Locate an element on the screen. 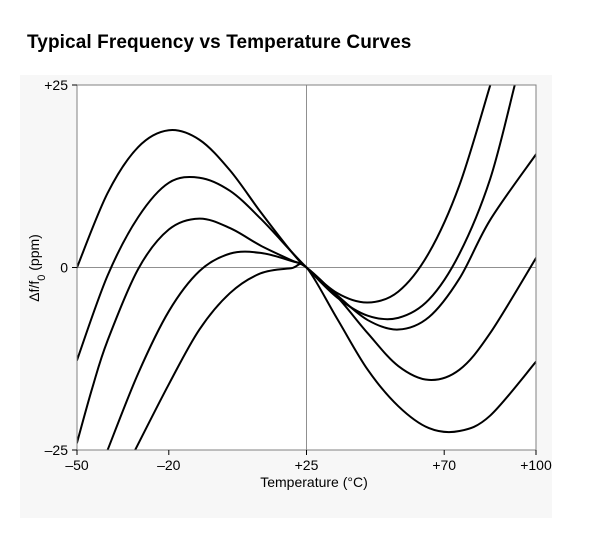 Image resolution: width=595 pixels, height=549 pixels. x-tick-label: –50 is located at coordinates (77, 465).